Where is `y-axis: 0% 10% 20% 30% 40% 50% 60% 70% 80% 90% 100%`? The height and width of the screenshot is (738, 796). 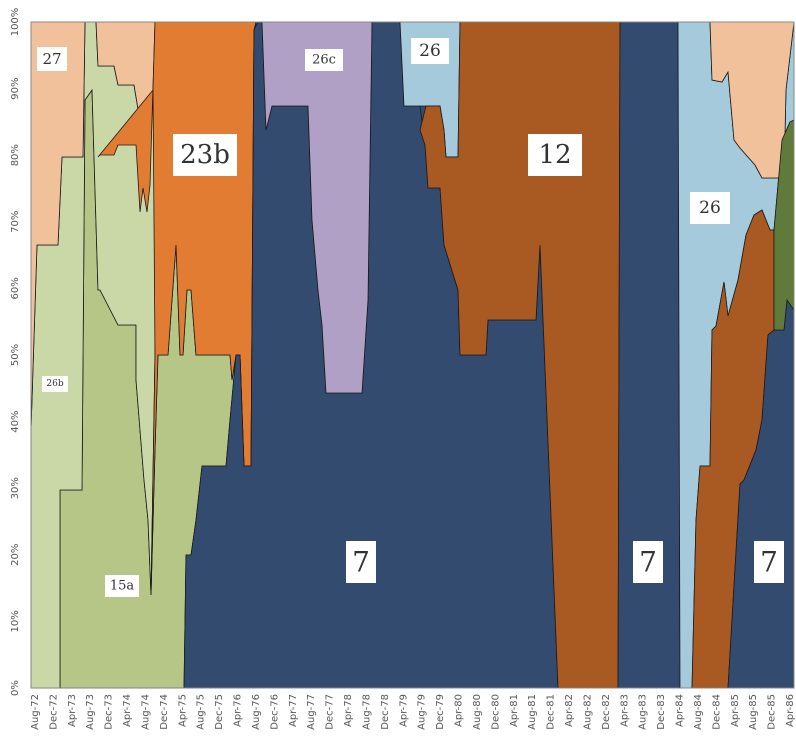 y-axis: 0% 10% 20% 30% 40% 50% 60% 70% 80% 90% 100% is located at coordinates (15, 352).